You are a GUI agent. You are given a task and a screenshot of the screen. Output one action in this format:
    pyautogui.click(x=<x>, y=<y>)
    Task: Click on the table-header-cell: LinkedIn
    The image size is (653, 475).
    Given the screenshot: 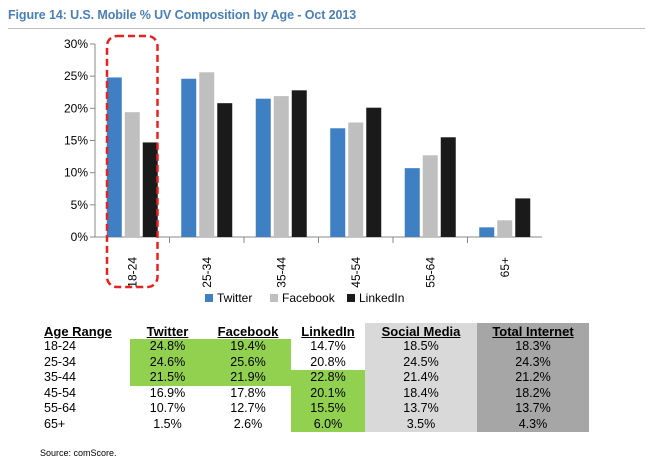 What is the action you would take?
    pyautogui.click(x=328, y=331)
    